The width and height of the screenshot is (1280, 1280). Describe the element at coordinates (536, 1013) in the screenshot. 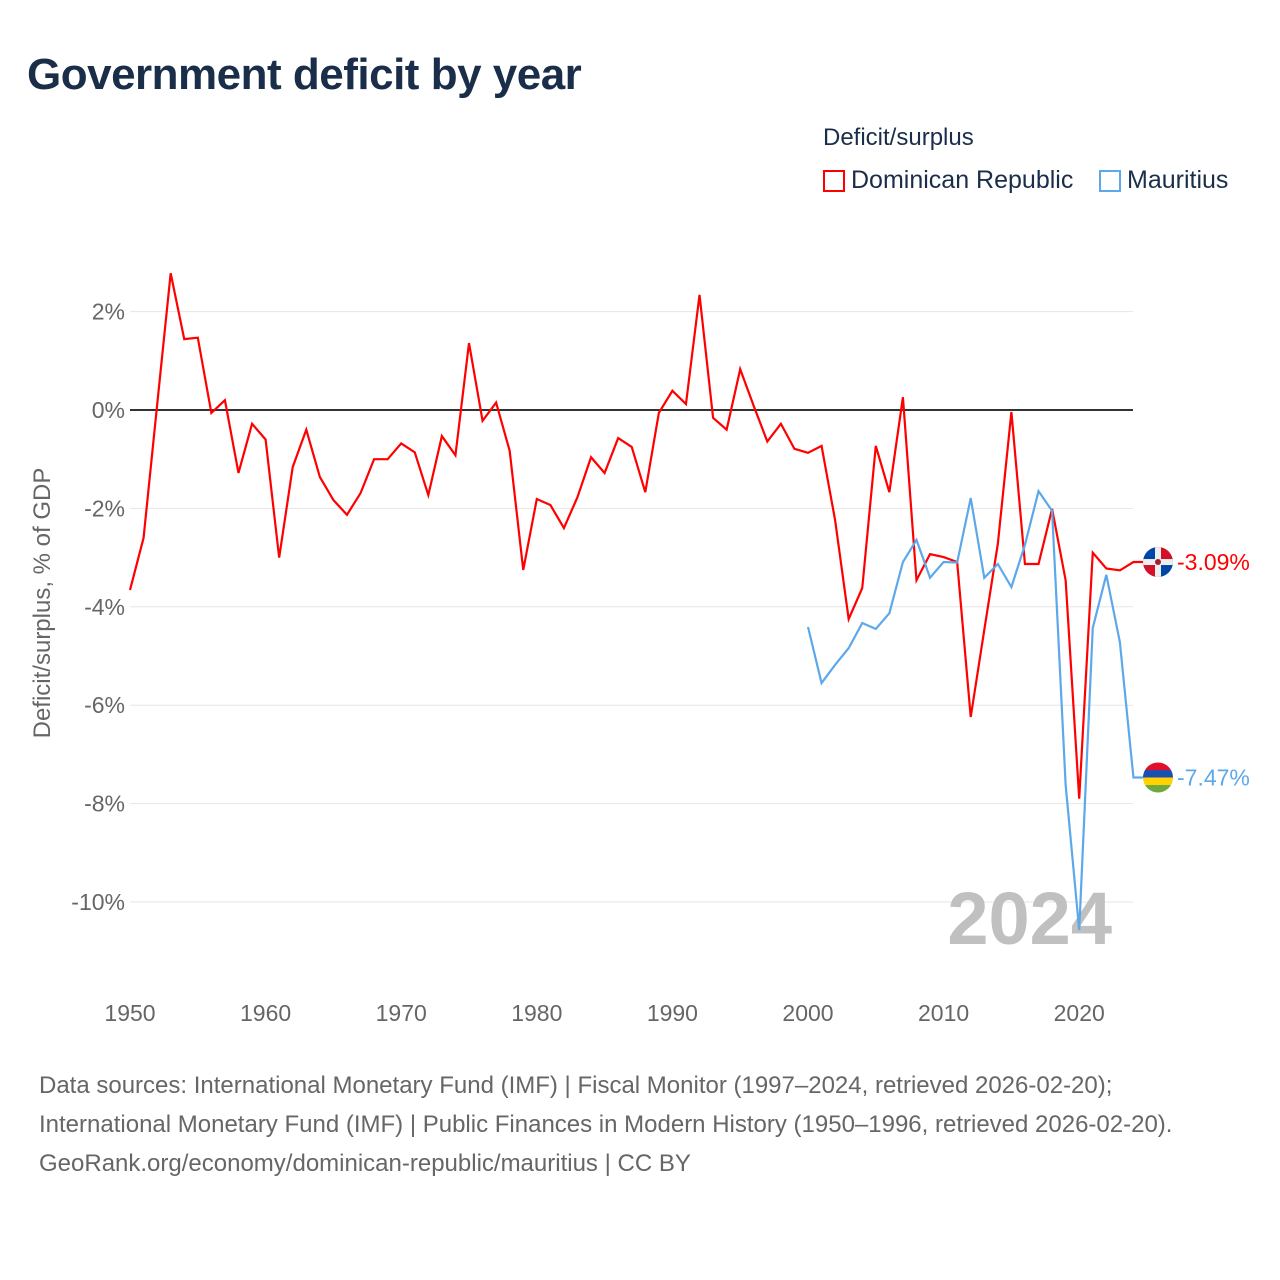

I see `x-tick-label: 1980` at that location.